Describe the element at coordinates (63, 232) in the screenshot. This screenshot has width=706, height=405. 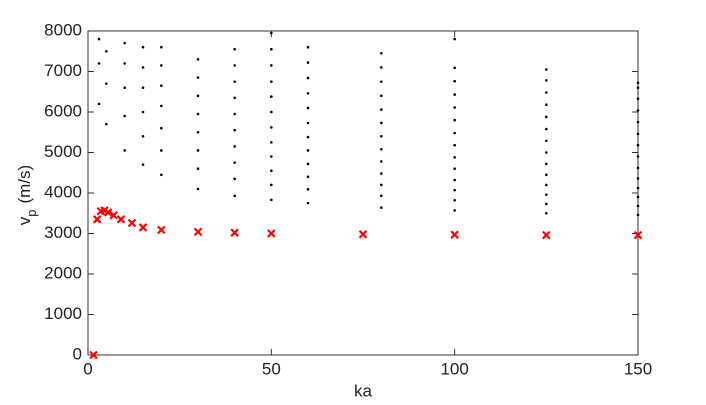
I see `y-tick-label: 3000` at that location.